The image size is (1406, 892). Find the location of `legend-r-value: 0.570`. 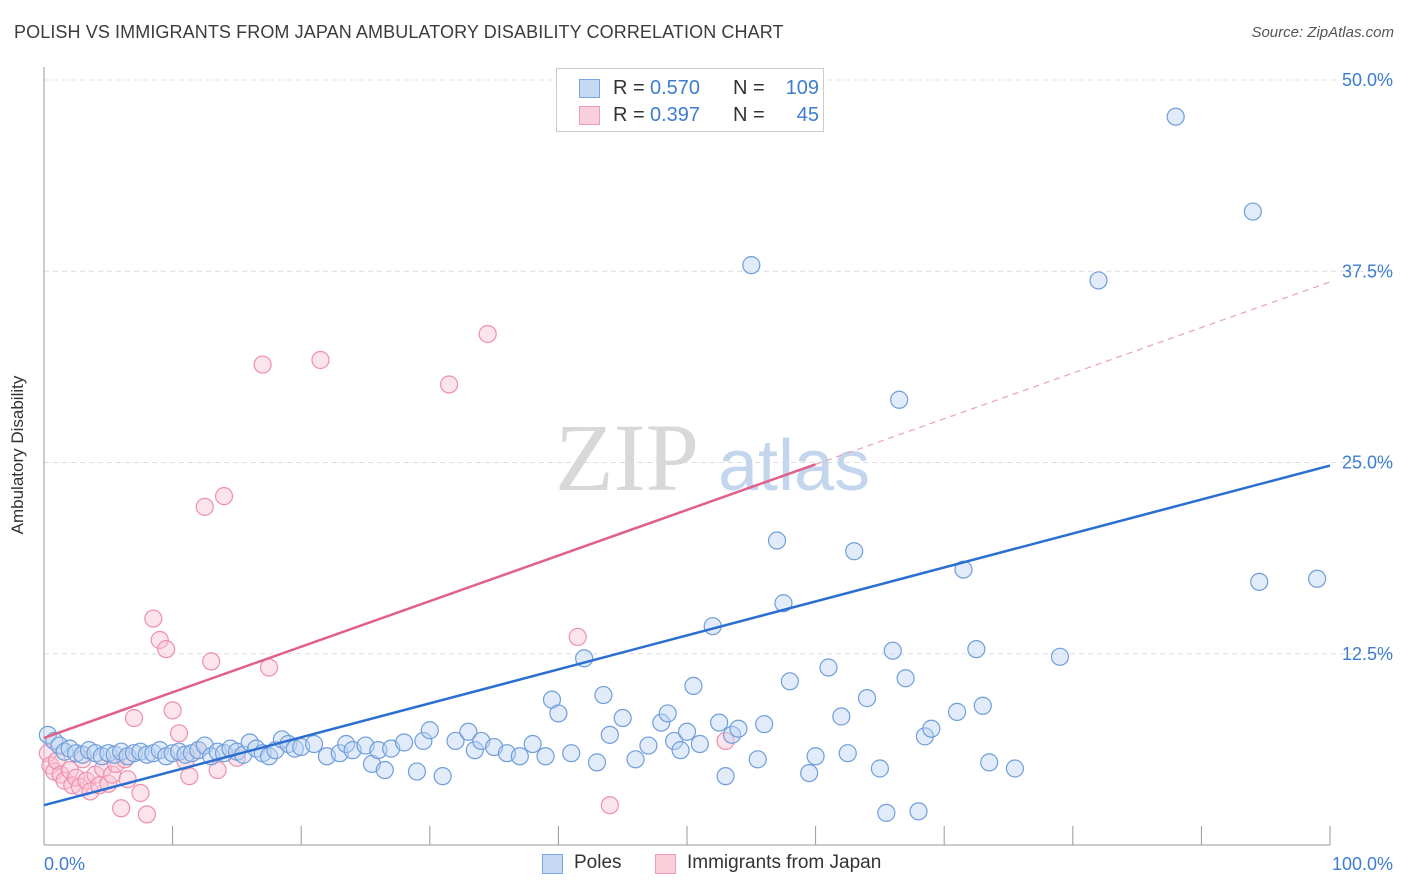

legend-r-value: 0.570 is located at coordinates (675, 88).